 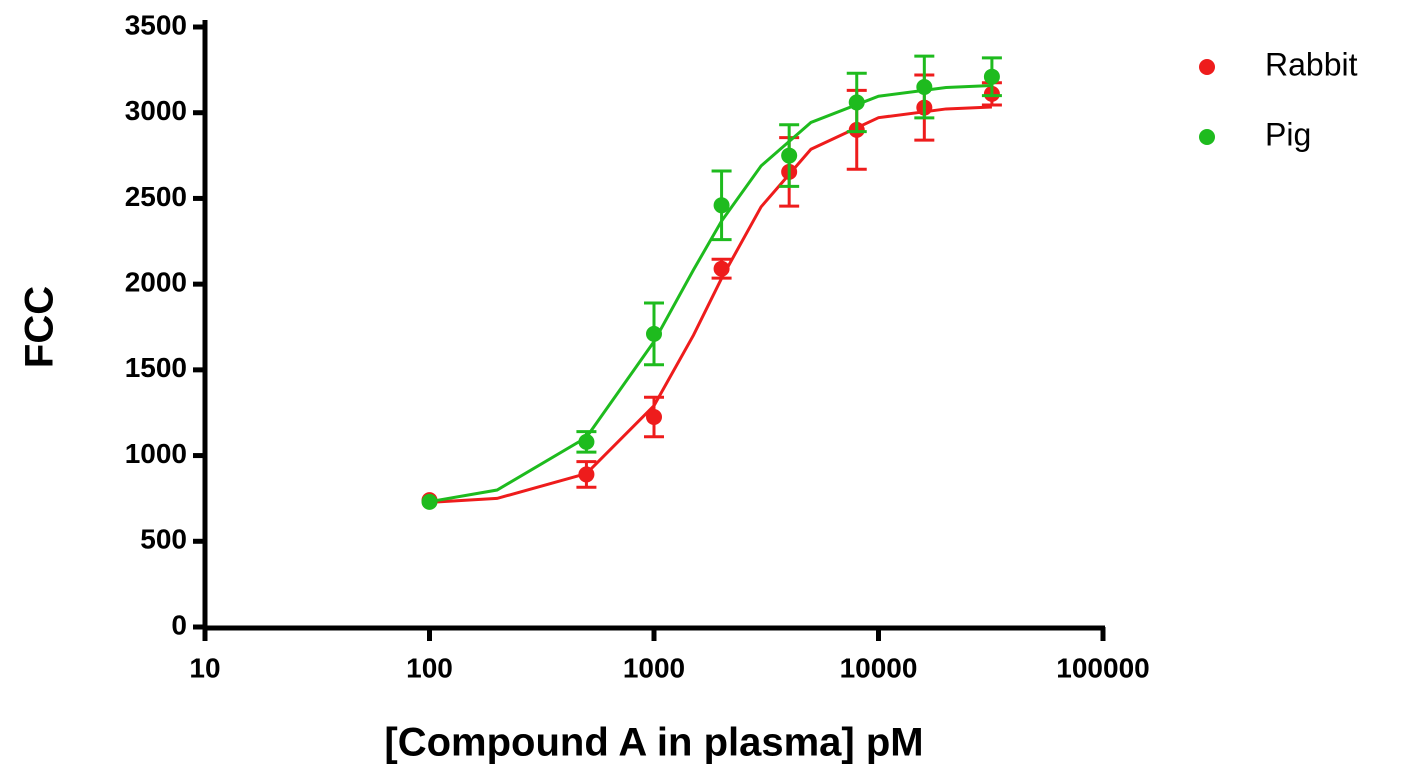 I want to click on x-tick-label: 100, so click(x=429, y=667).